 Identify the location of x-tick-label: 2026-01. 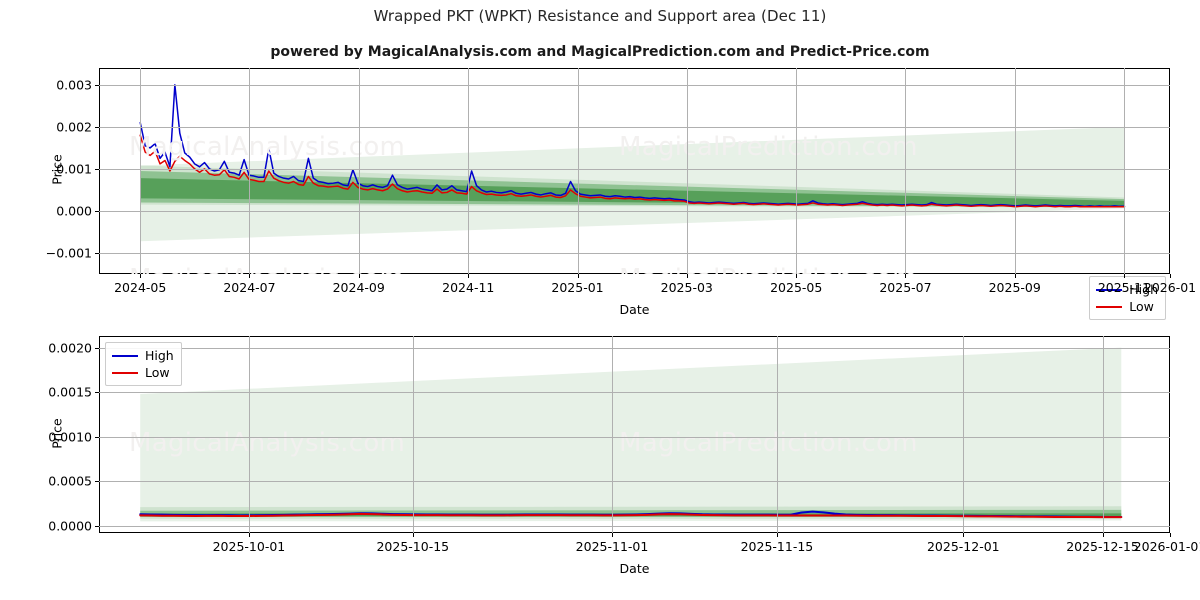
(1170, 287).